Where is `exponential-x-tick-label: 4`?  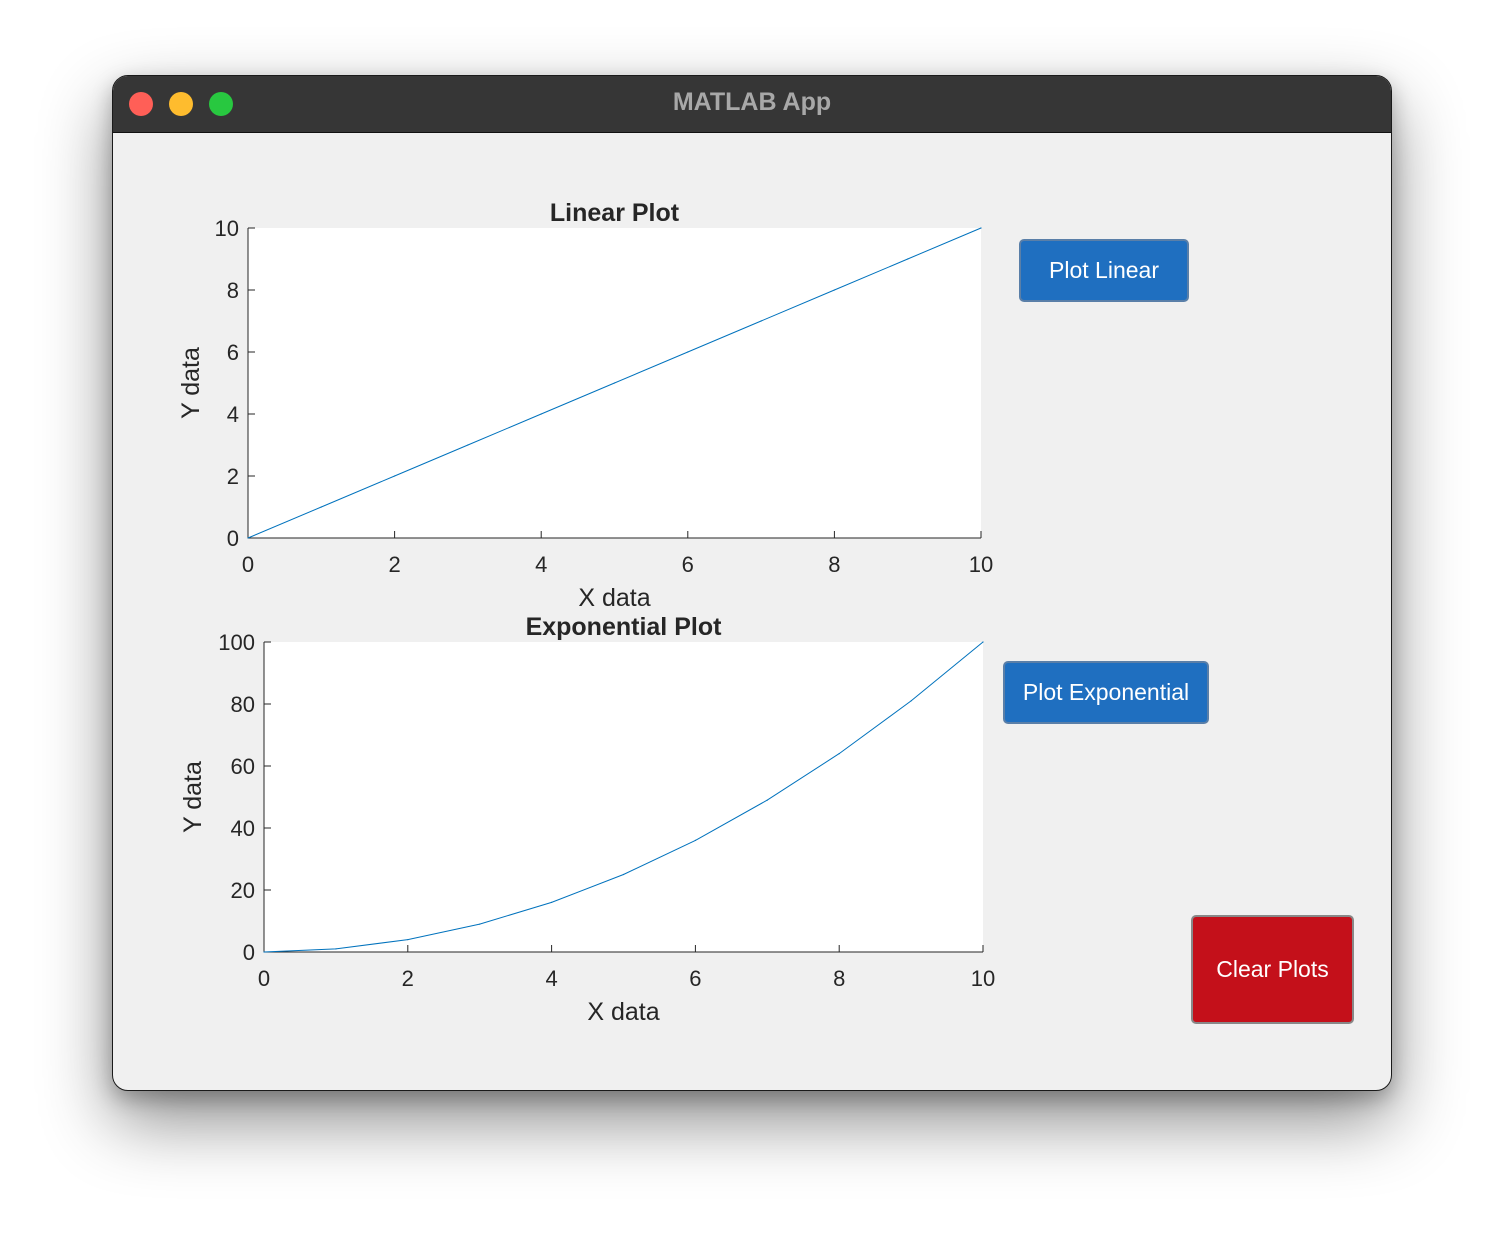
exponential-x-tick-label: 4 is located at coordinates (551, 978).